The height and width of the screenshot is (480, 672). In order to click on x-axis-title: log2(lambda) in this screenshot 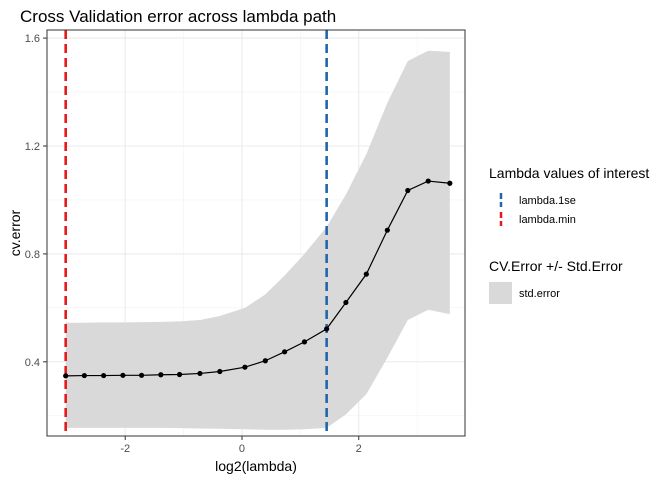, I will do `click(256, 466)`.